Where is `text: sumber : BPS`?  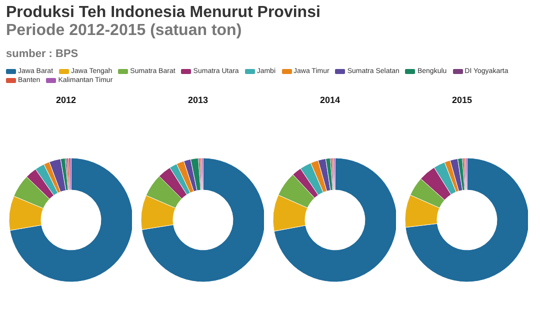
text: sumber : BPS is located at coordinates (42, 54).